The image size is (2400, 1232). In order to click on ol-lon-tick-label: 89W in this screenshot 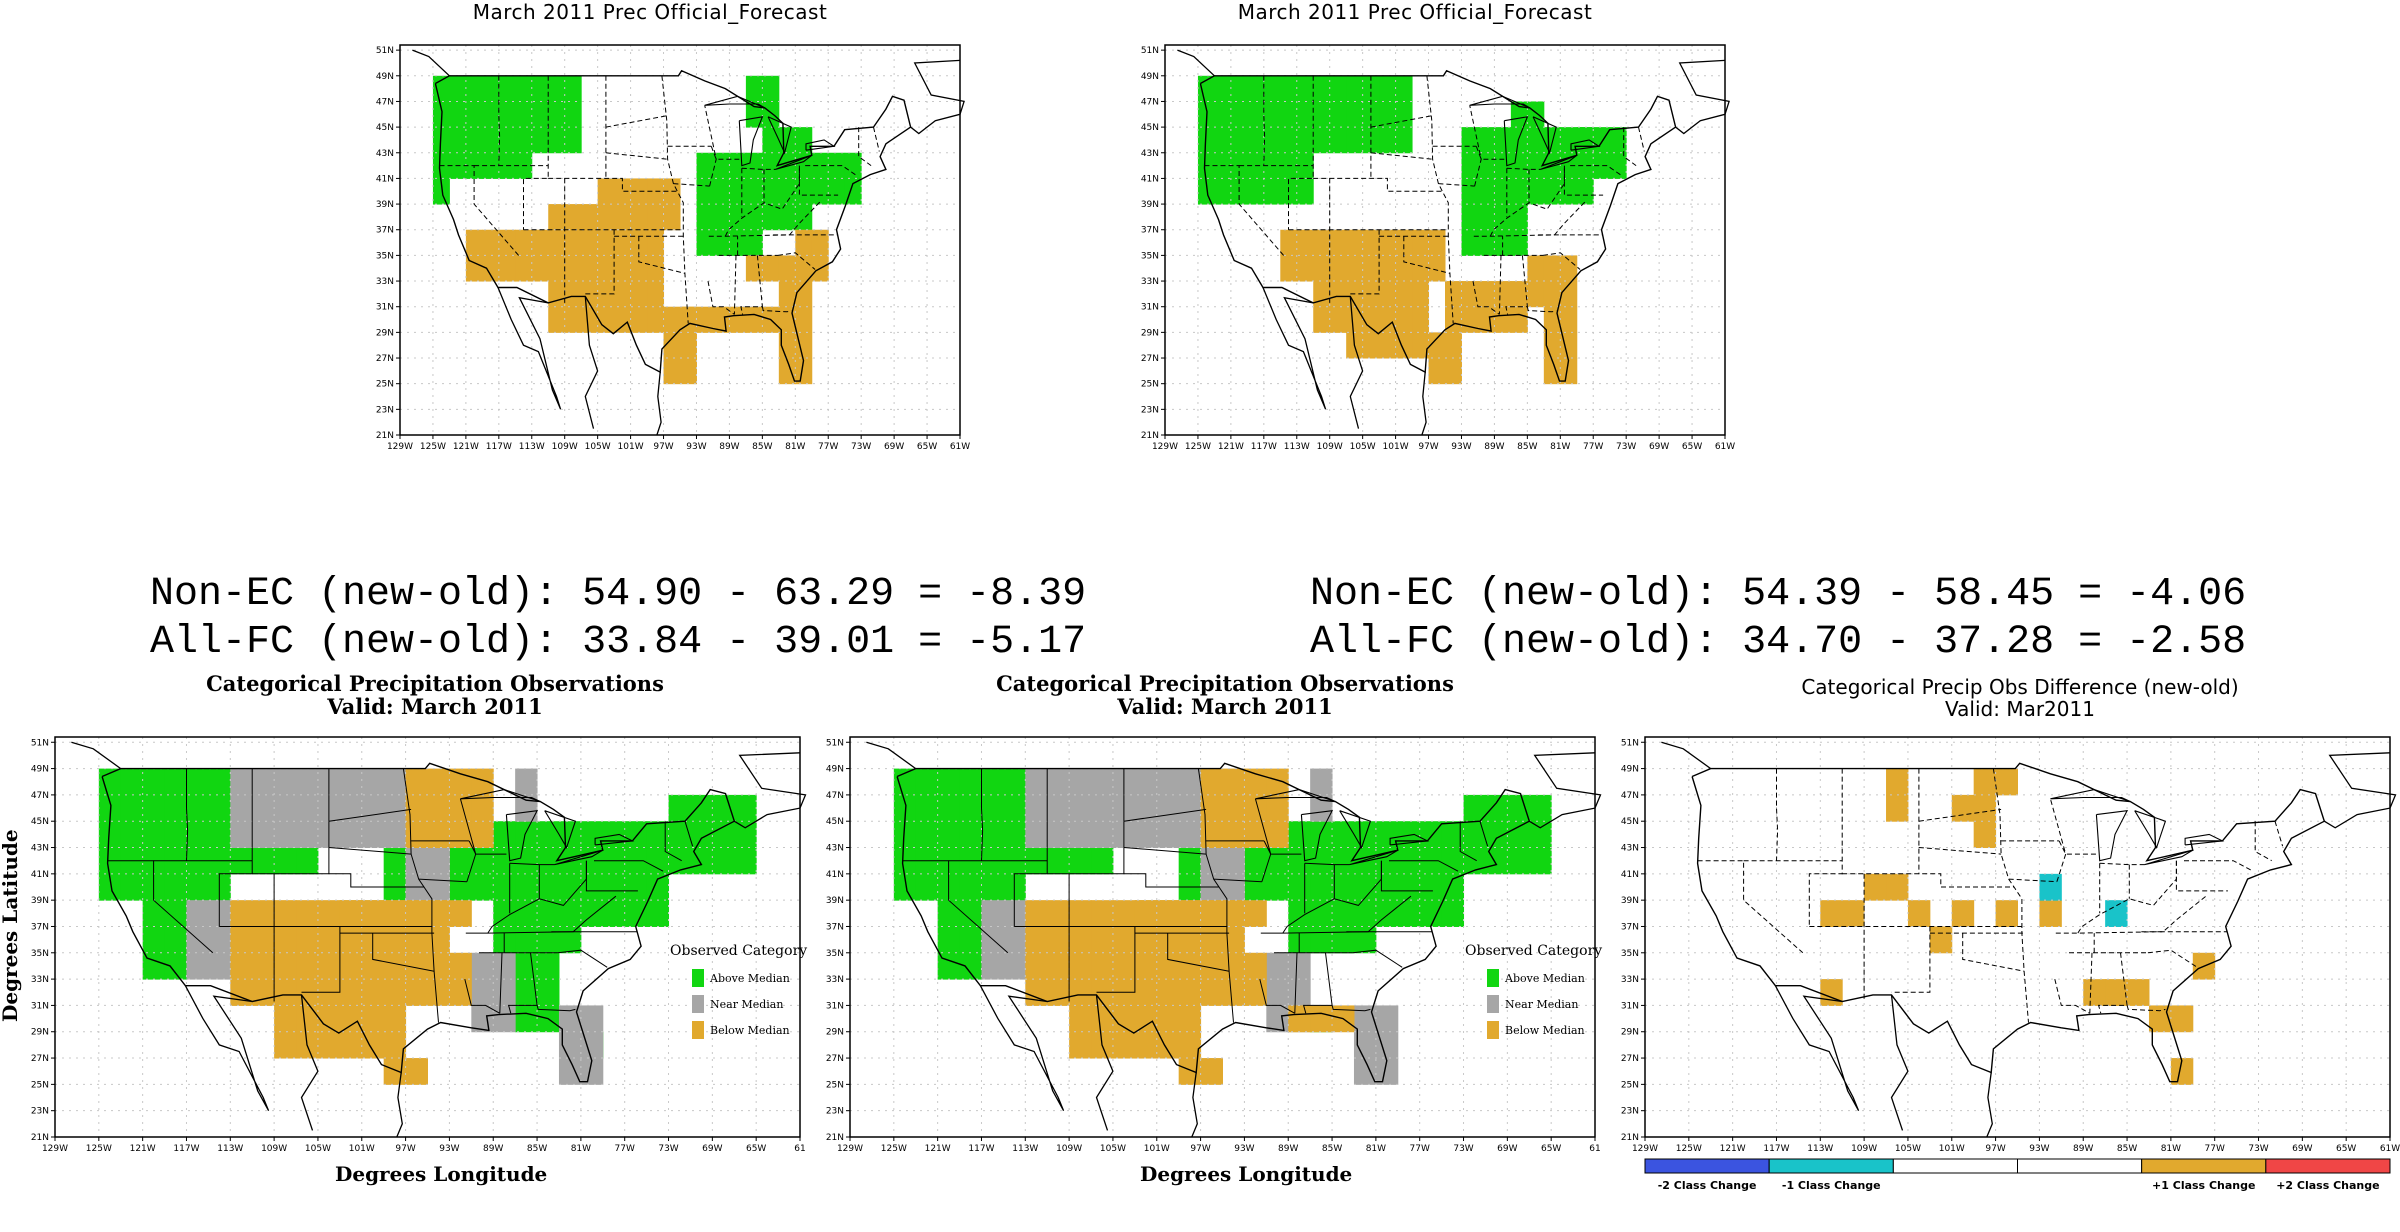, I will do `click(493, 1149)`.